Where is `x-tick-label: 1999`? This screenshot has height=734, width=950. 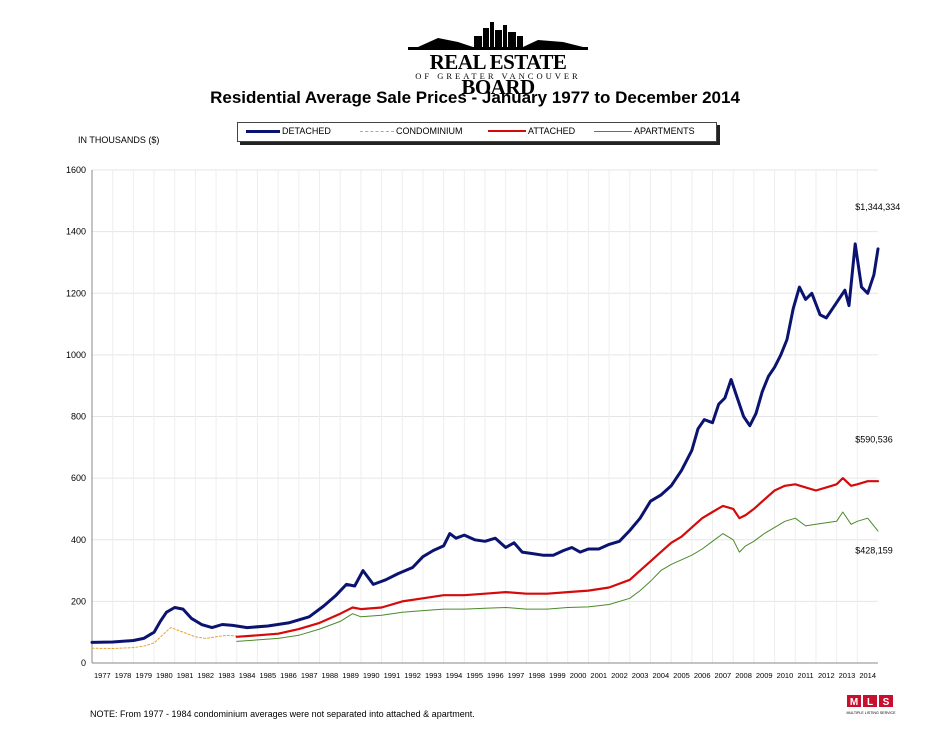
x-tick-label: 1999 is located at coordinates (557, 675).